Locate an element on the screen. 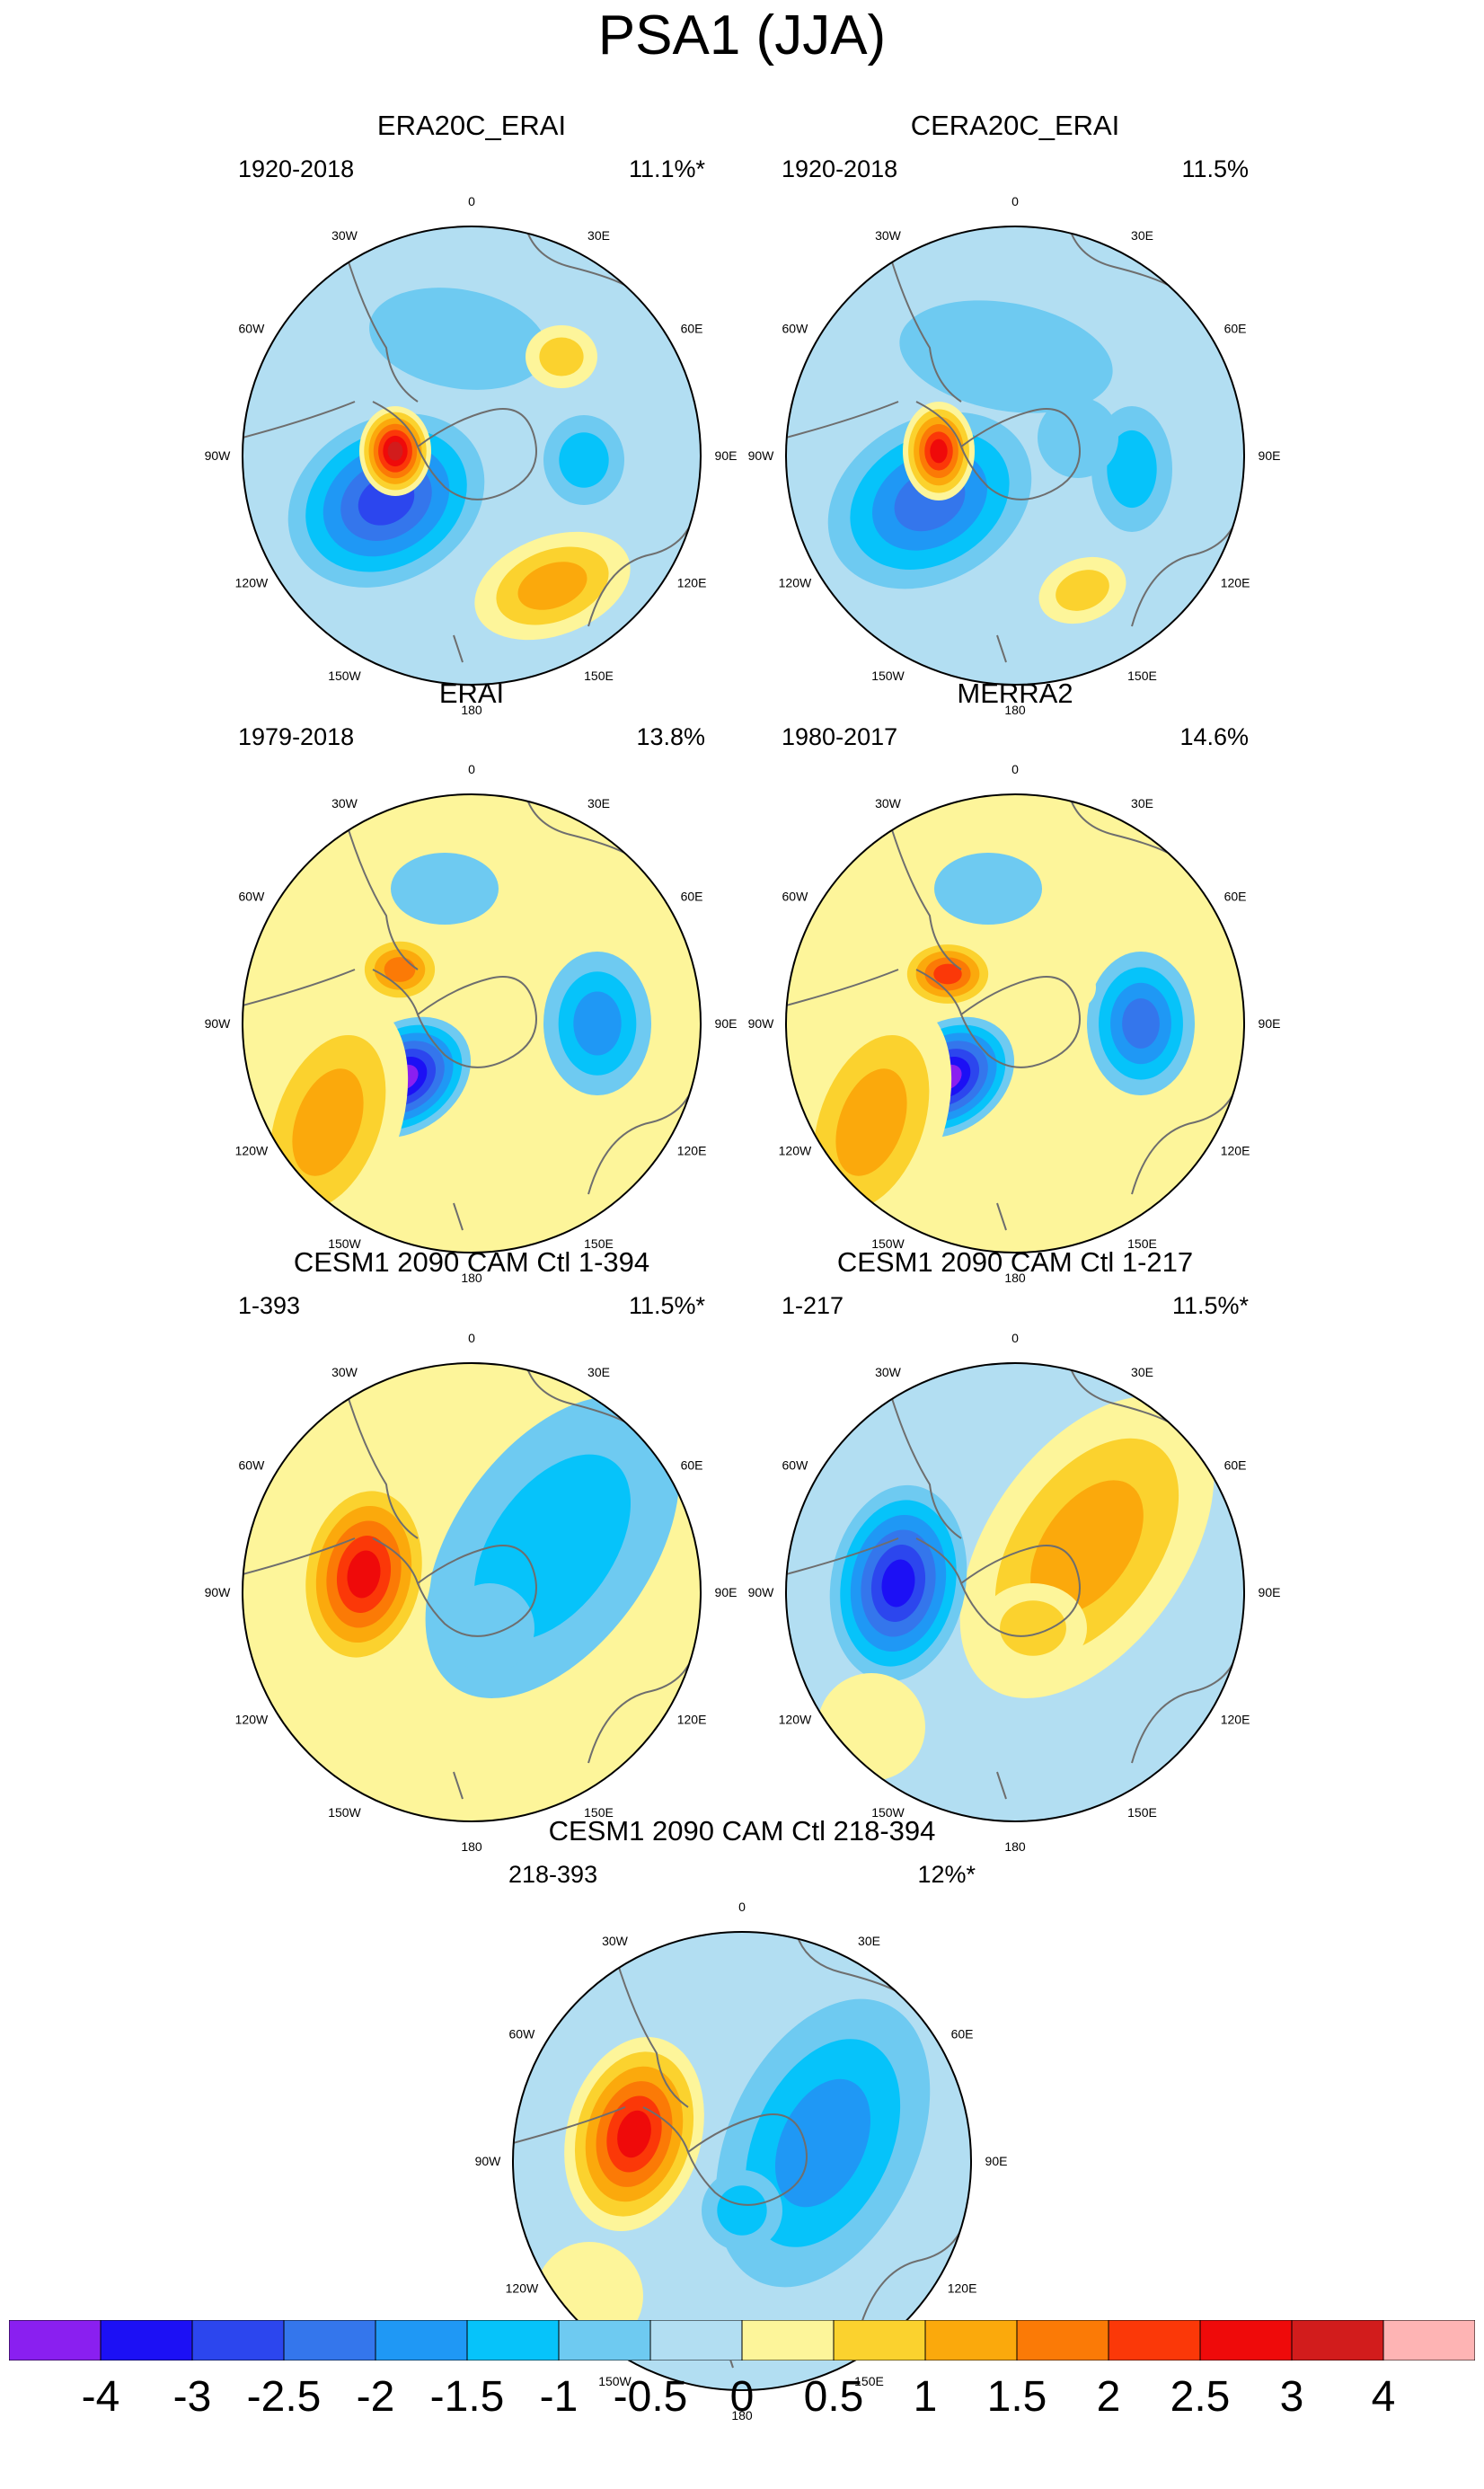 The width and height of the screenshot is (1484, 2489). explained-variance: 11.5% is located at coordinates (1215, 168).